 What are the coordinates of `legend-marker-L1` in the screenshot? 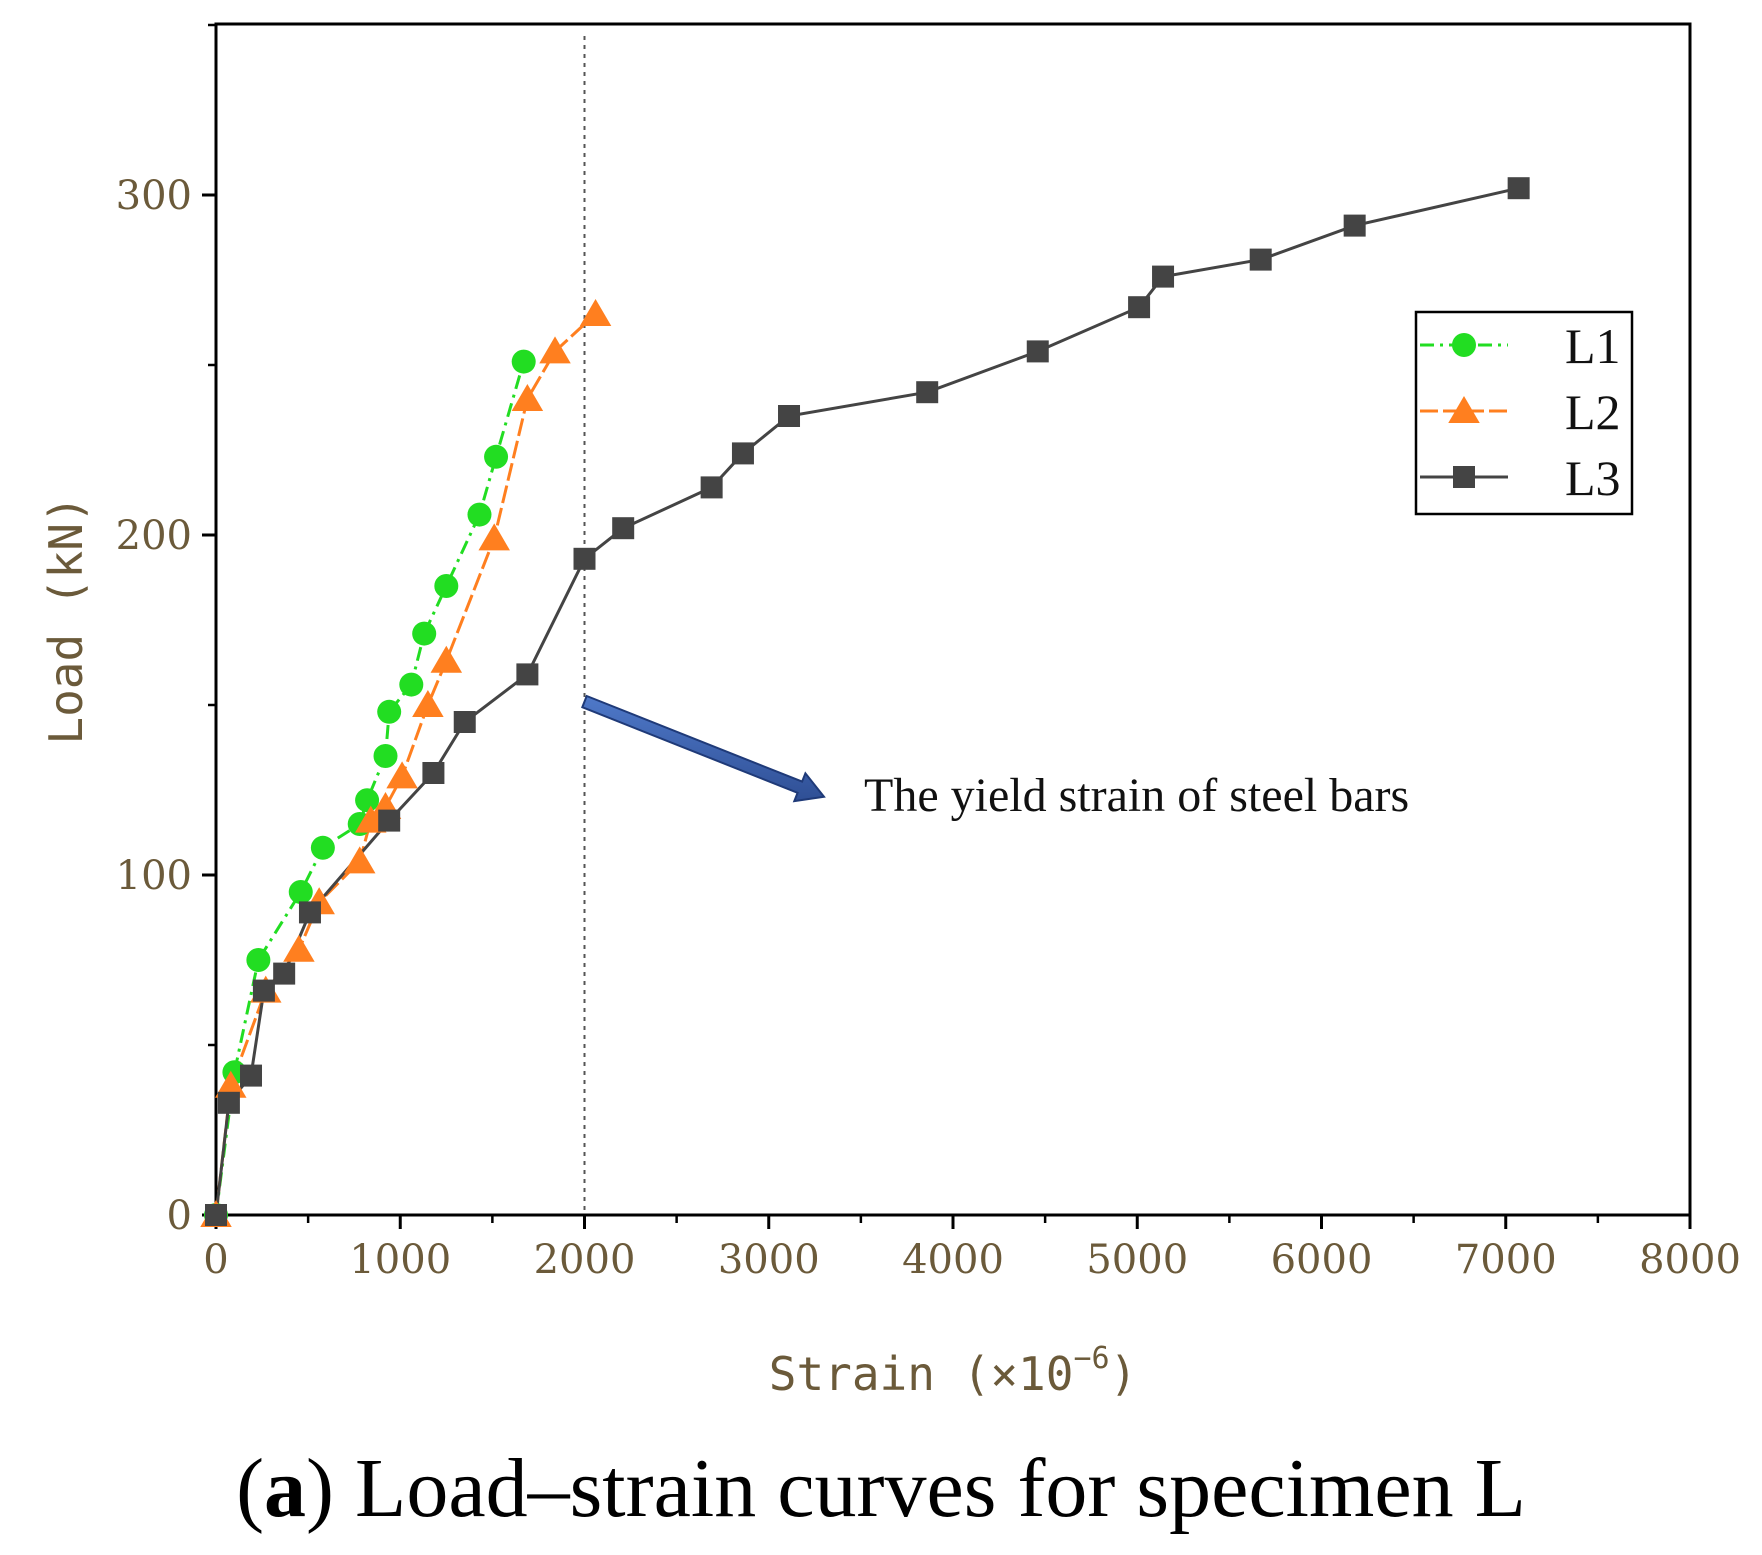 It's located at (1464, 345).